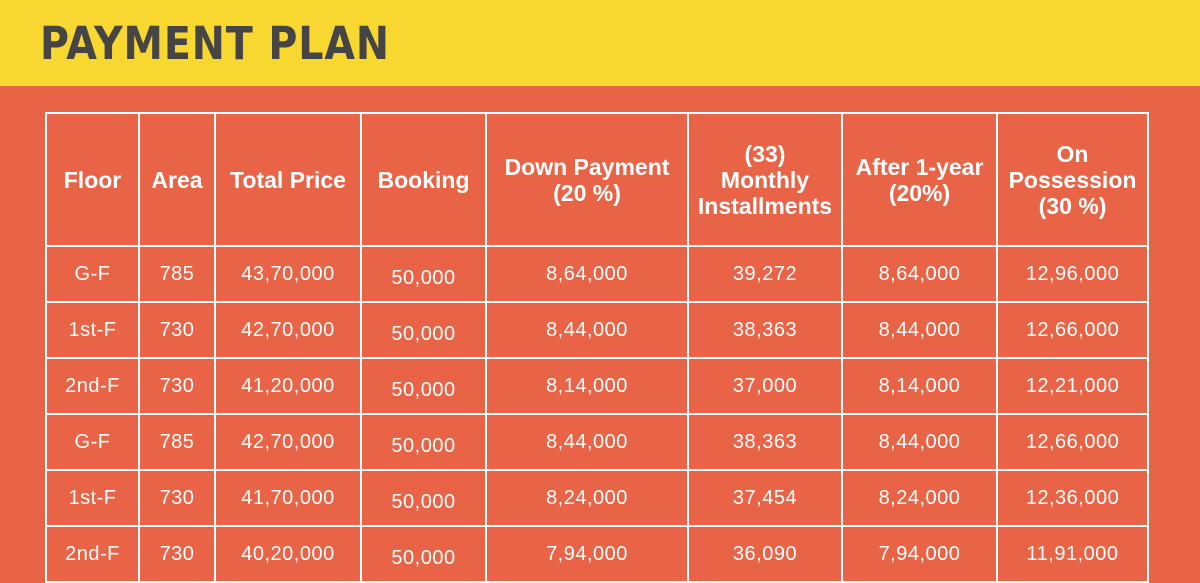 The image size is (1200, 583). I want to click on header-floor-line: Floor, so click(92, 179).